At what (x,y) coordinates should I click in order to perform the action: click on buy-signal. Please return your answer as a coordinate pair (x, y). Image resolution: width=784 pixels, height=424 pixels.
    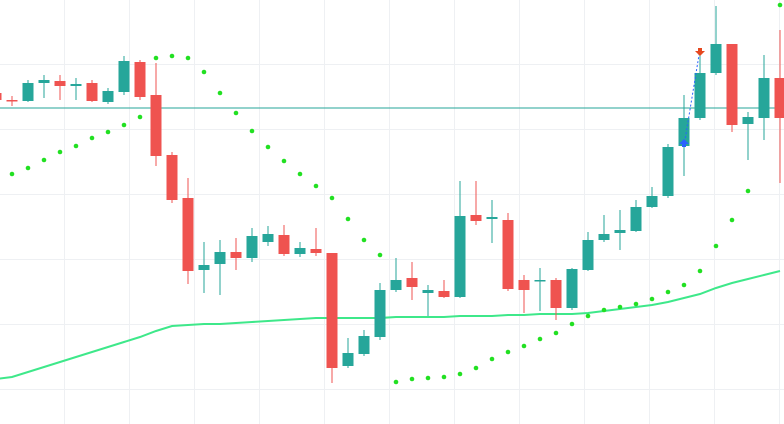
    Looking at the image, I should click on (684, 143).